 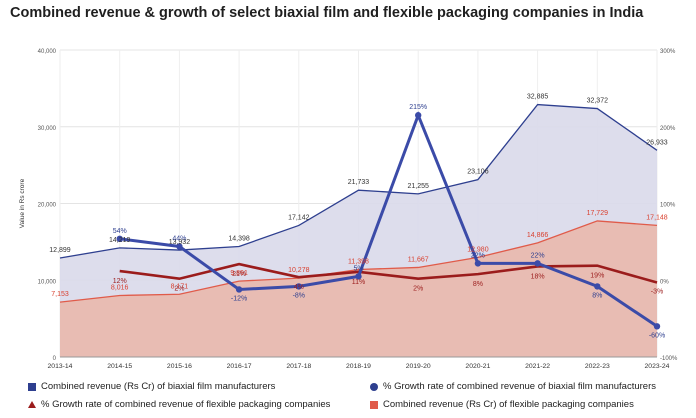 What do you see at coordinates (358, 366) in the screenshot?
I see `x-axis-tick-label: 2018-19` at bounding box center [358, 366].